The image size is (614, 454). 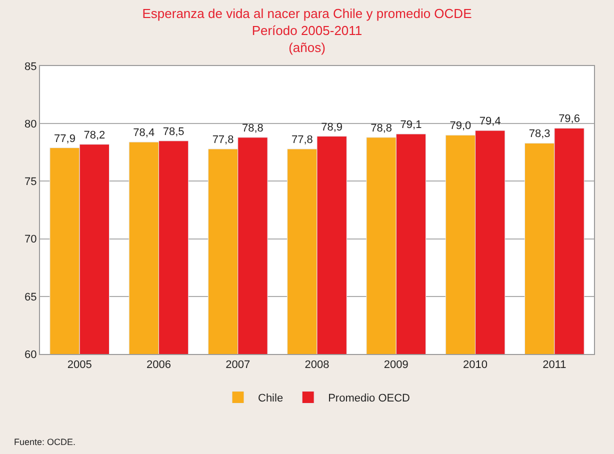 I want to click on x-tick-label: 2010, so click(x=475, y=365).